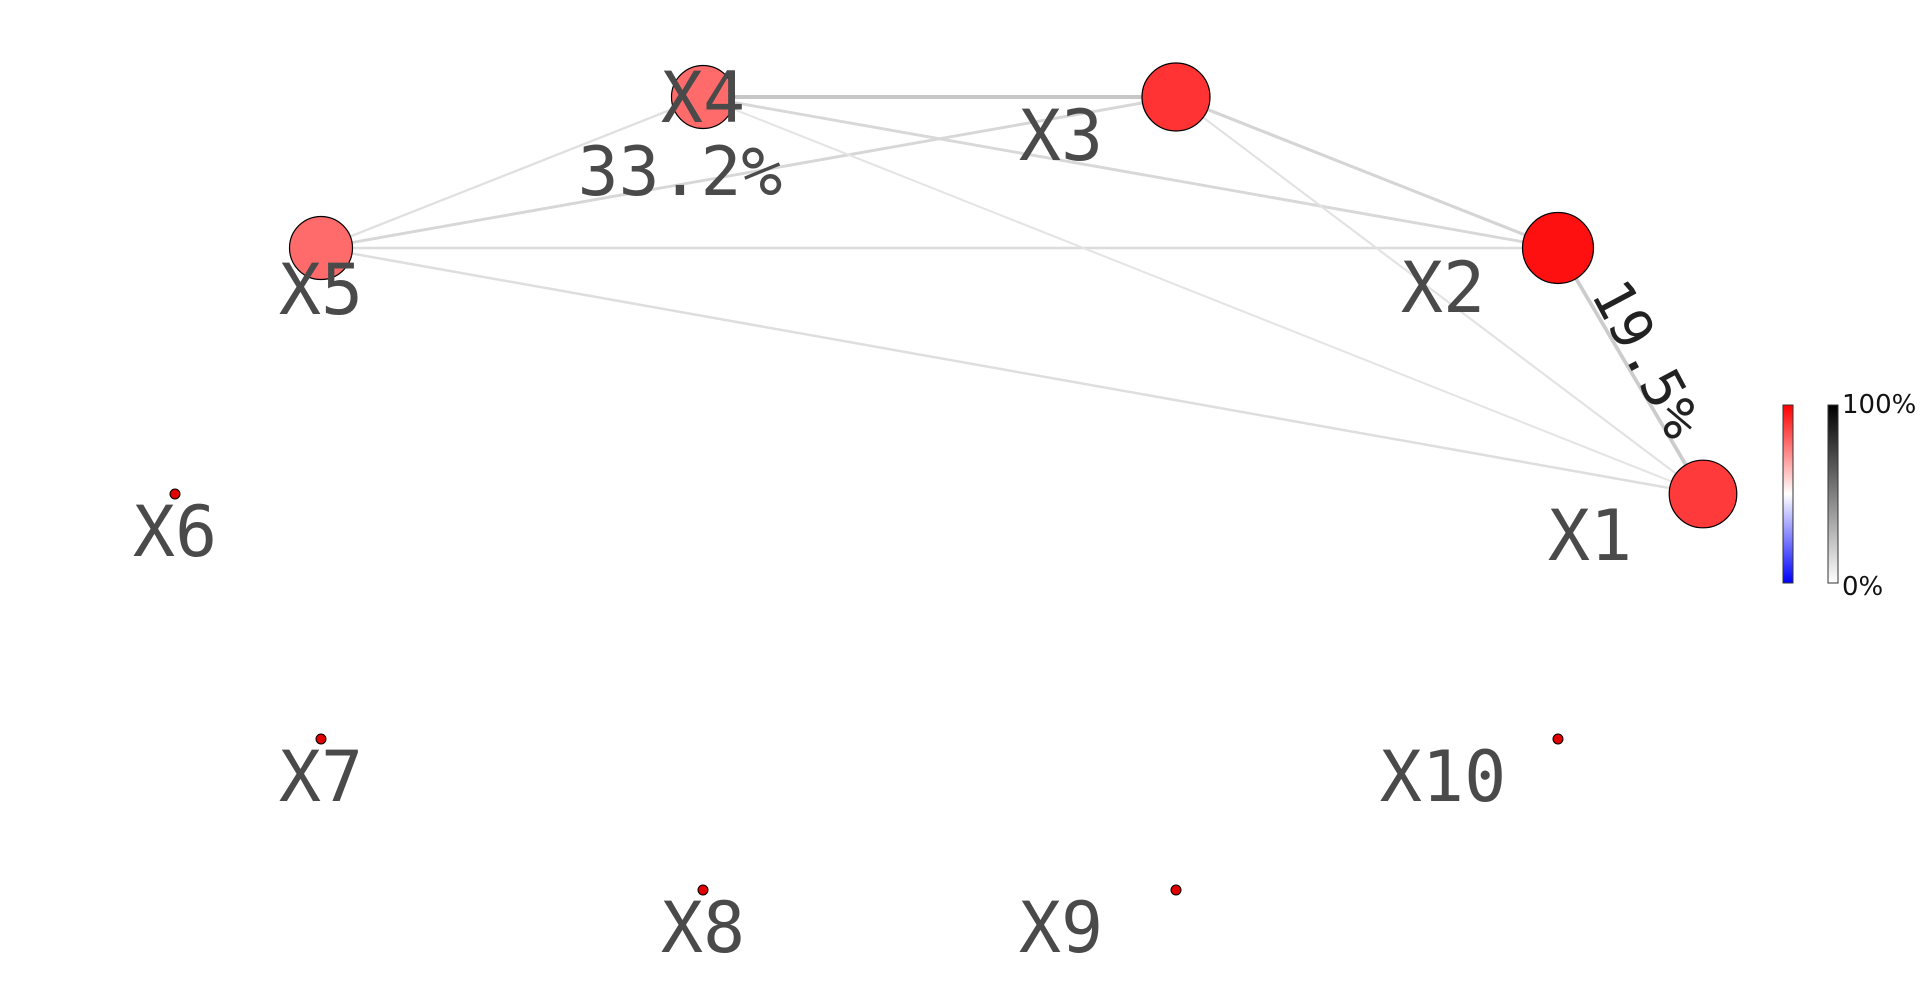 This screenshot has height=983, width=1920. What do you see at coordinates (1176, 97) in the screenshot?
I see `node-x3` at bounding box center [1176, 97].